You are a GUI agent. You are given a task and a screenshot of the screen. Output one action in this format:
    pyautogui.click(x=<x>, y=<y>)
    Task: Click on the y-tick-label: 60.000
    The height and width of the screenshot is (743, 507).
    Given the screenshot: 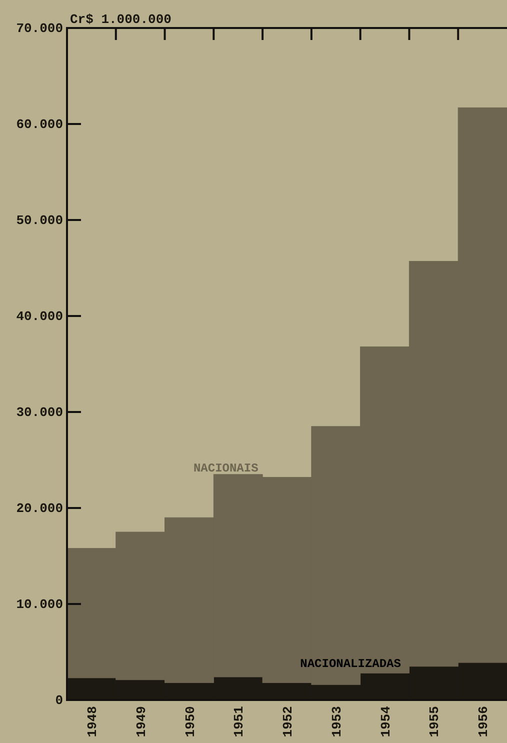 What is the action you would take?
    pyautogui.click(x=40, y=124)
    